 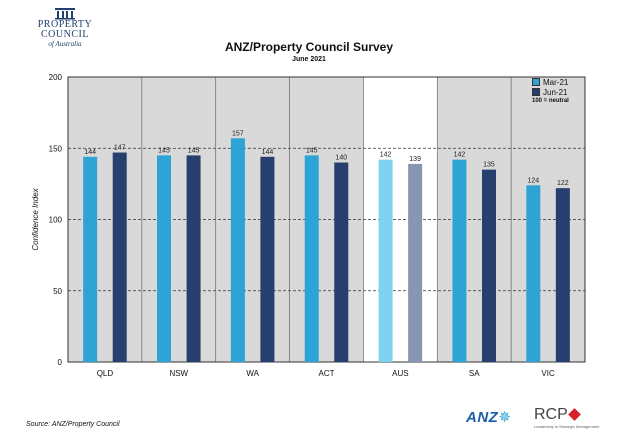 What do you see at coordinates (73, 424) in the screenshot?
I see `source-note: Source: ANZ/Property Council` at bounding box center [73, 424].